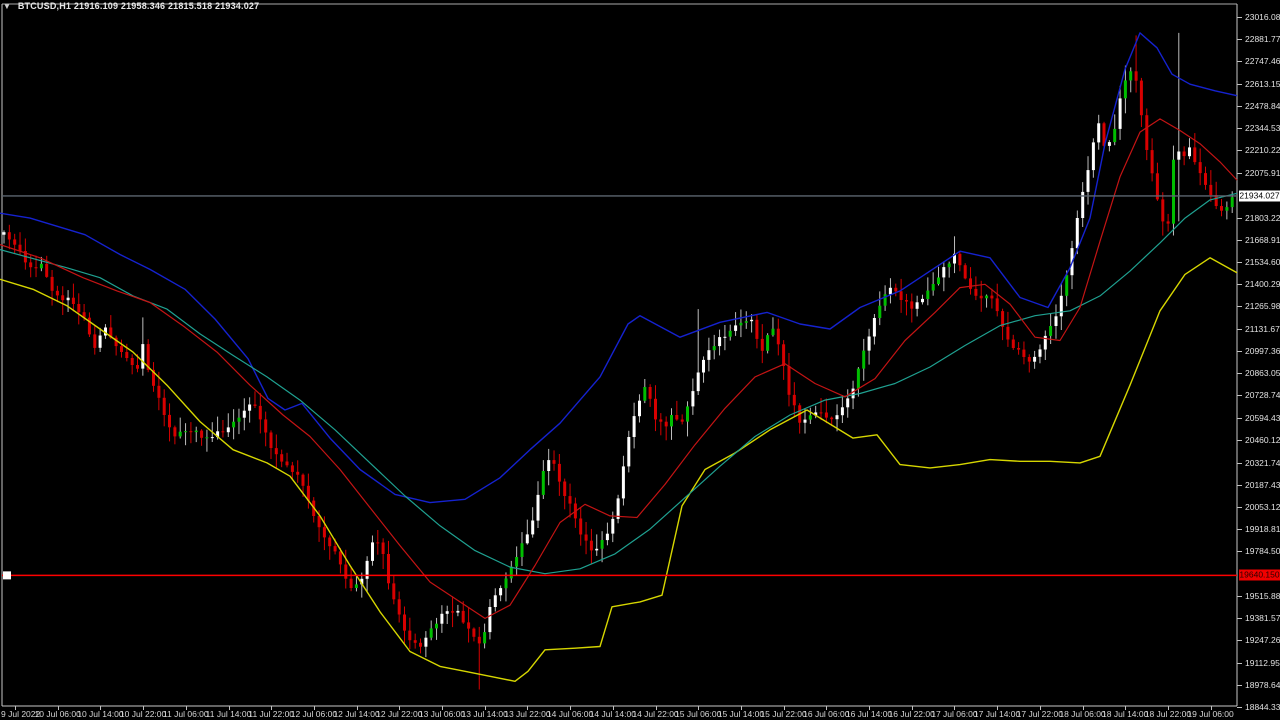  Describe the element at coordinates (1262, 662) in the screenshot. I see `price-axis-label: 19112.950` at that location.